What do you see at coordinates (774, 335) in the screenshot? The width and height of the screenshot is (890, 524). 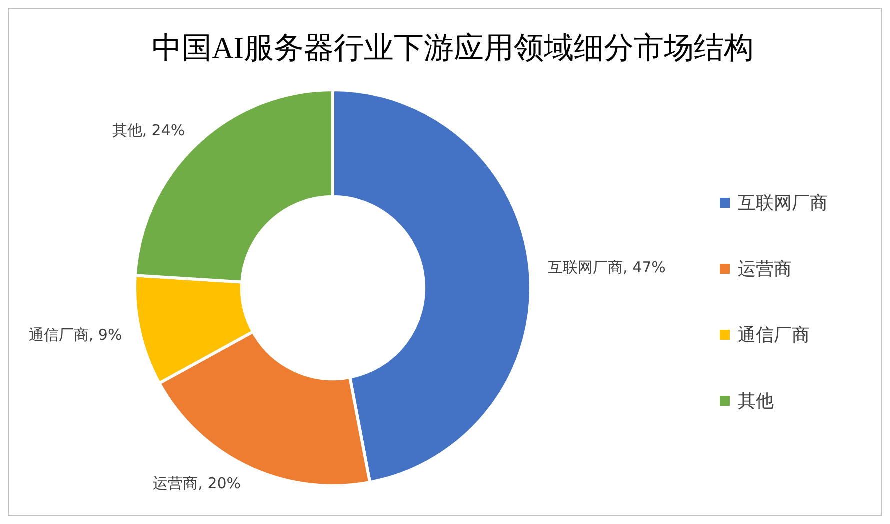 I see `legend-label: 通信厂商` at bounding box center [774, 335].